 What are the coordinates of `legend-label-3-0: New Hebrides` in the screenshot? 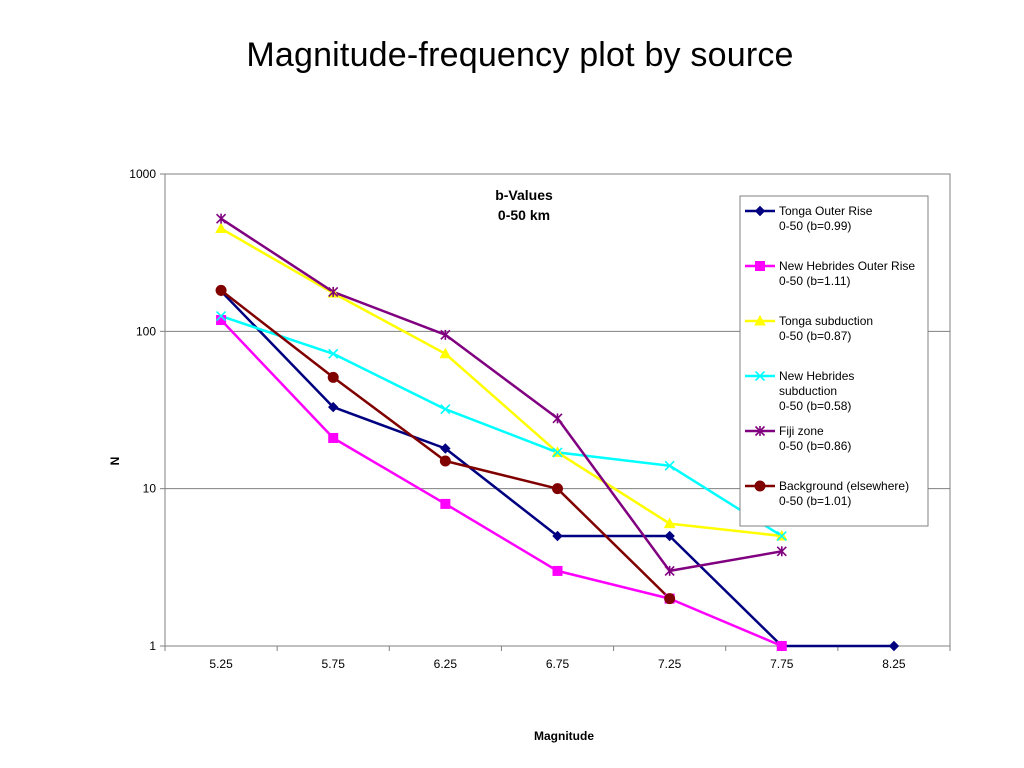 It's located at (816, 376).